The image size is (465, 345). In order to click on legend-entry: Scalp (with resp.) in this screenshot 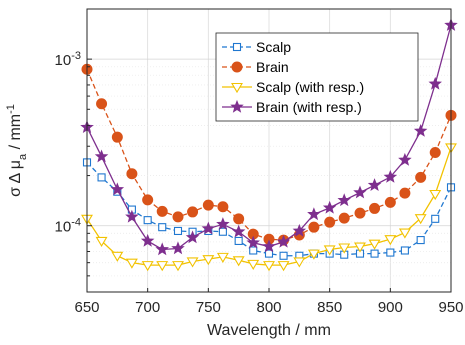, I will do `click(293, 87)`.